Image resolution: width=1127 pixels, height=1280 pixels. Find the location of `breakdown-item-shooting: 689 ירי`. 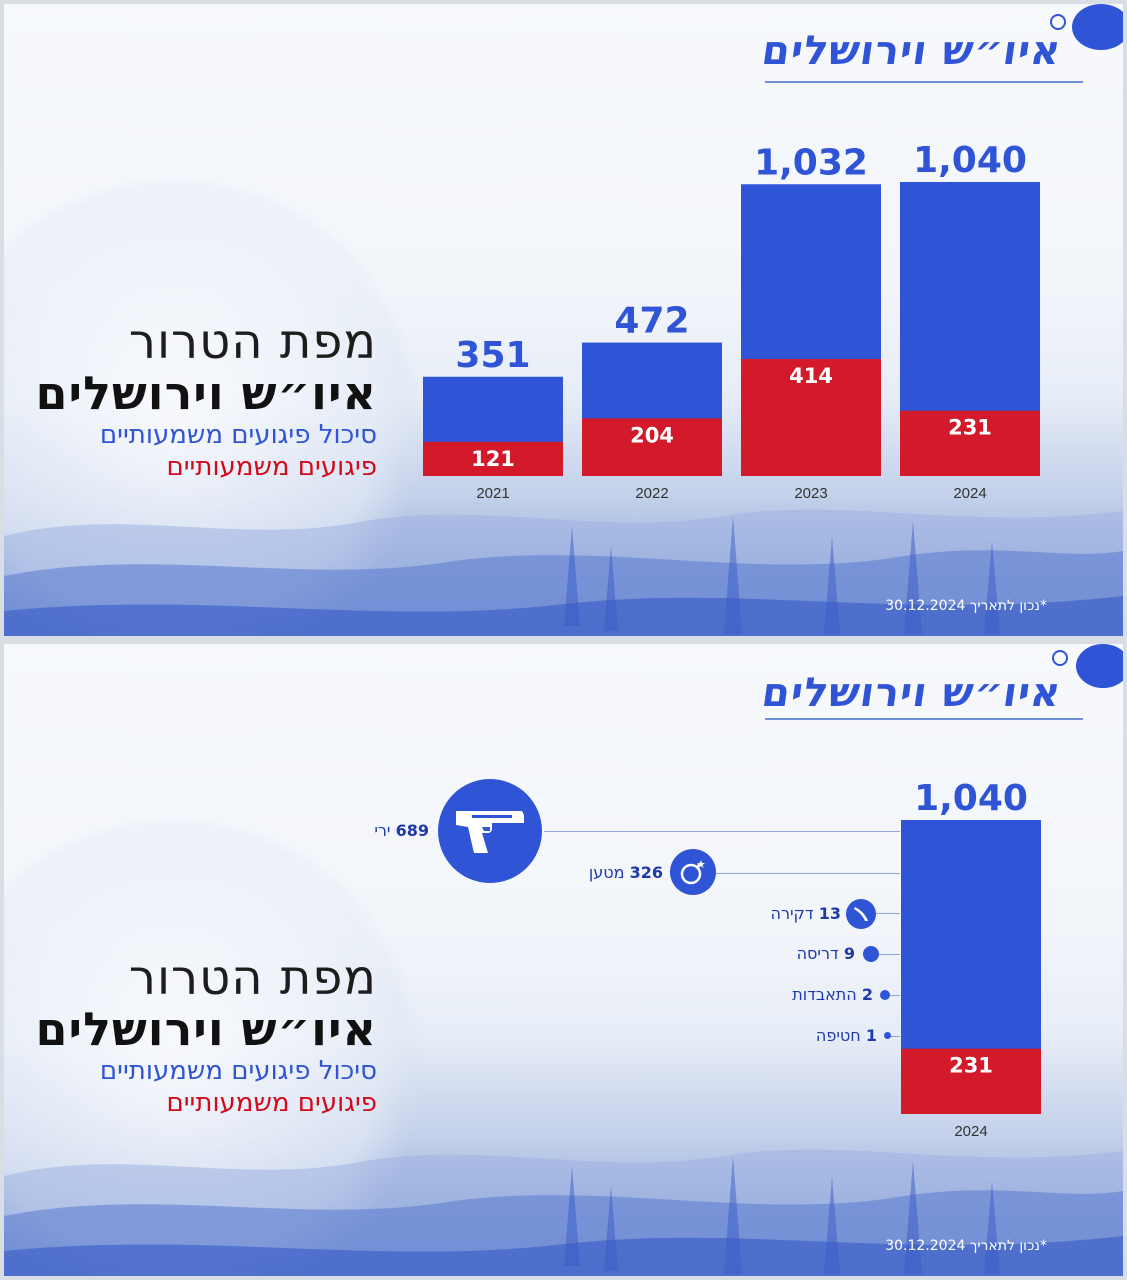

breakdown-item-shooting: 689 ירי is located at coordinates (401, 830).